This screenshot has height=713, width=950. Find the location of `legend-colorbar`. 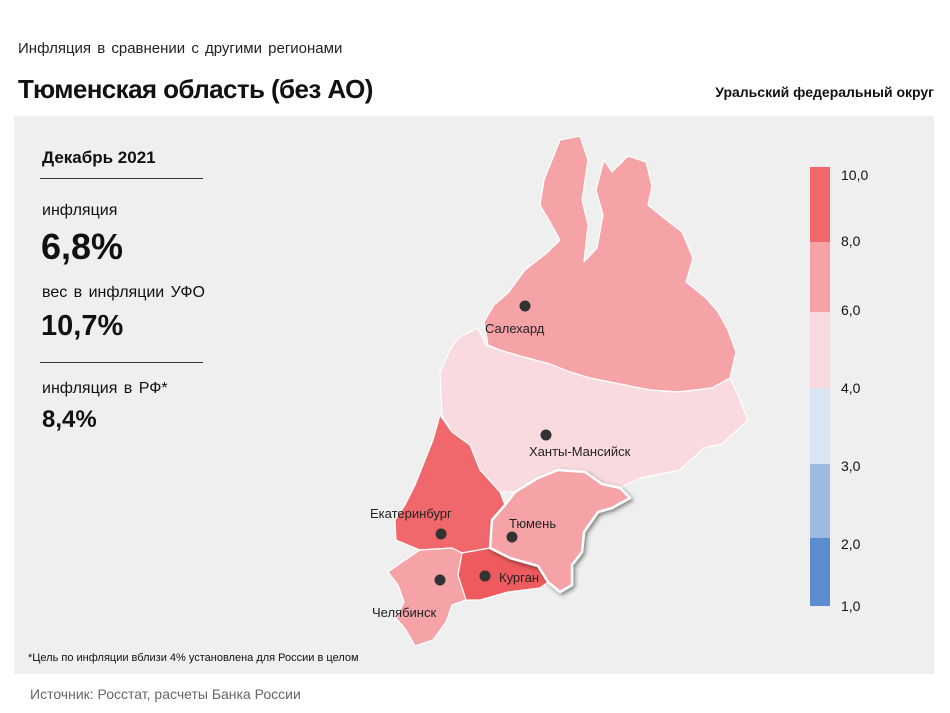

legend-colorbar is located at coordinates (820, 386).